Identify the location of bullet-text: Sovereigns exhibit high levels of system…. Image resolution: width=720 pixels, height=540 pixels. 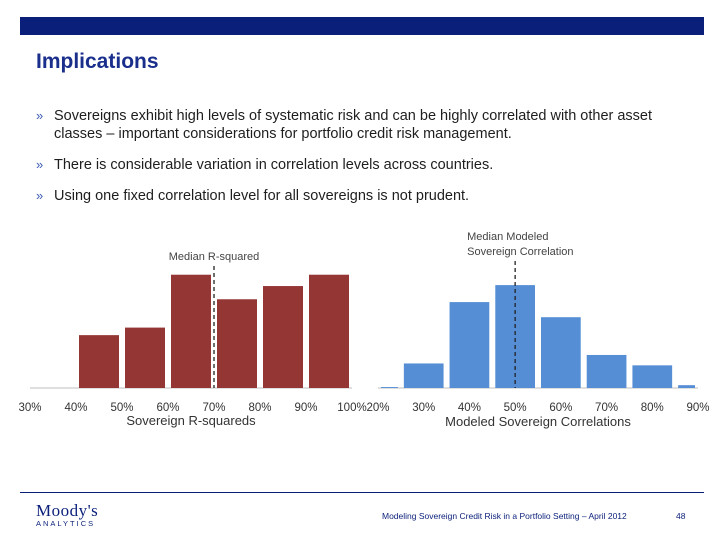
(353, 125).